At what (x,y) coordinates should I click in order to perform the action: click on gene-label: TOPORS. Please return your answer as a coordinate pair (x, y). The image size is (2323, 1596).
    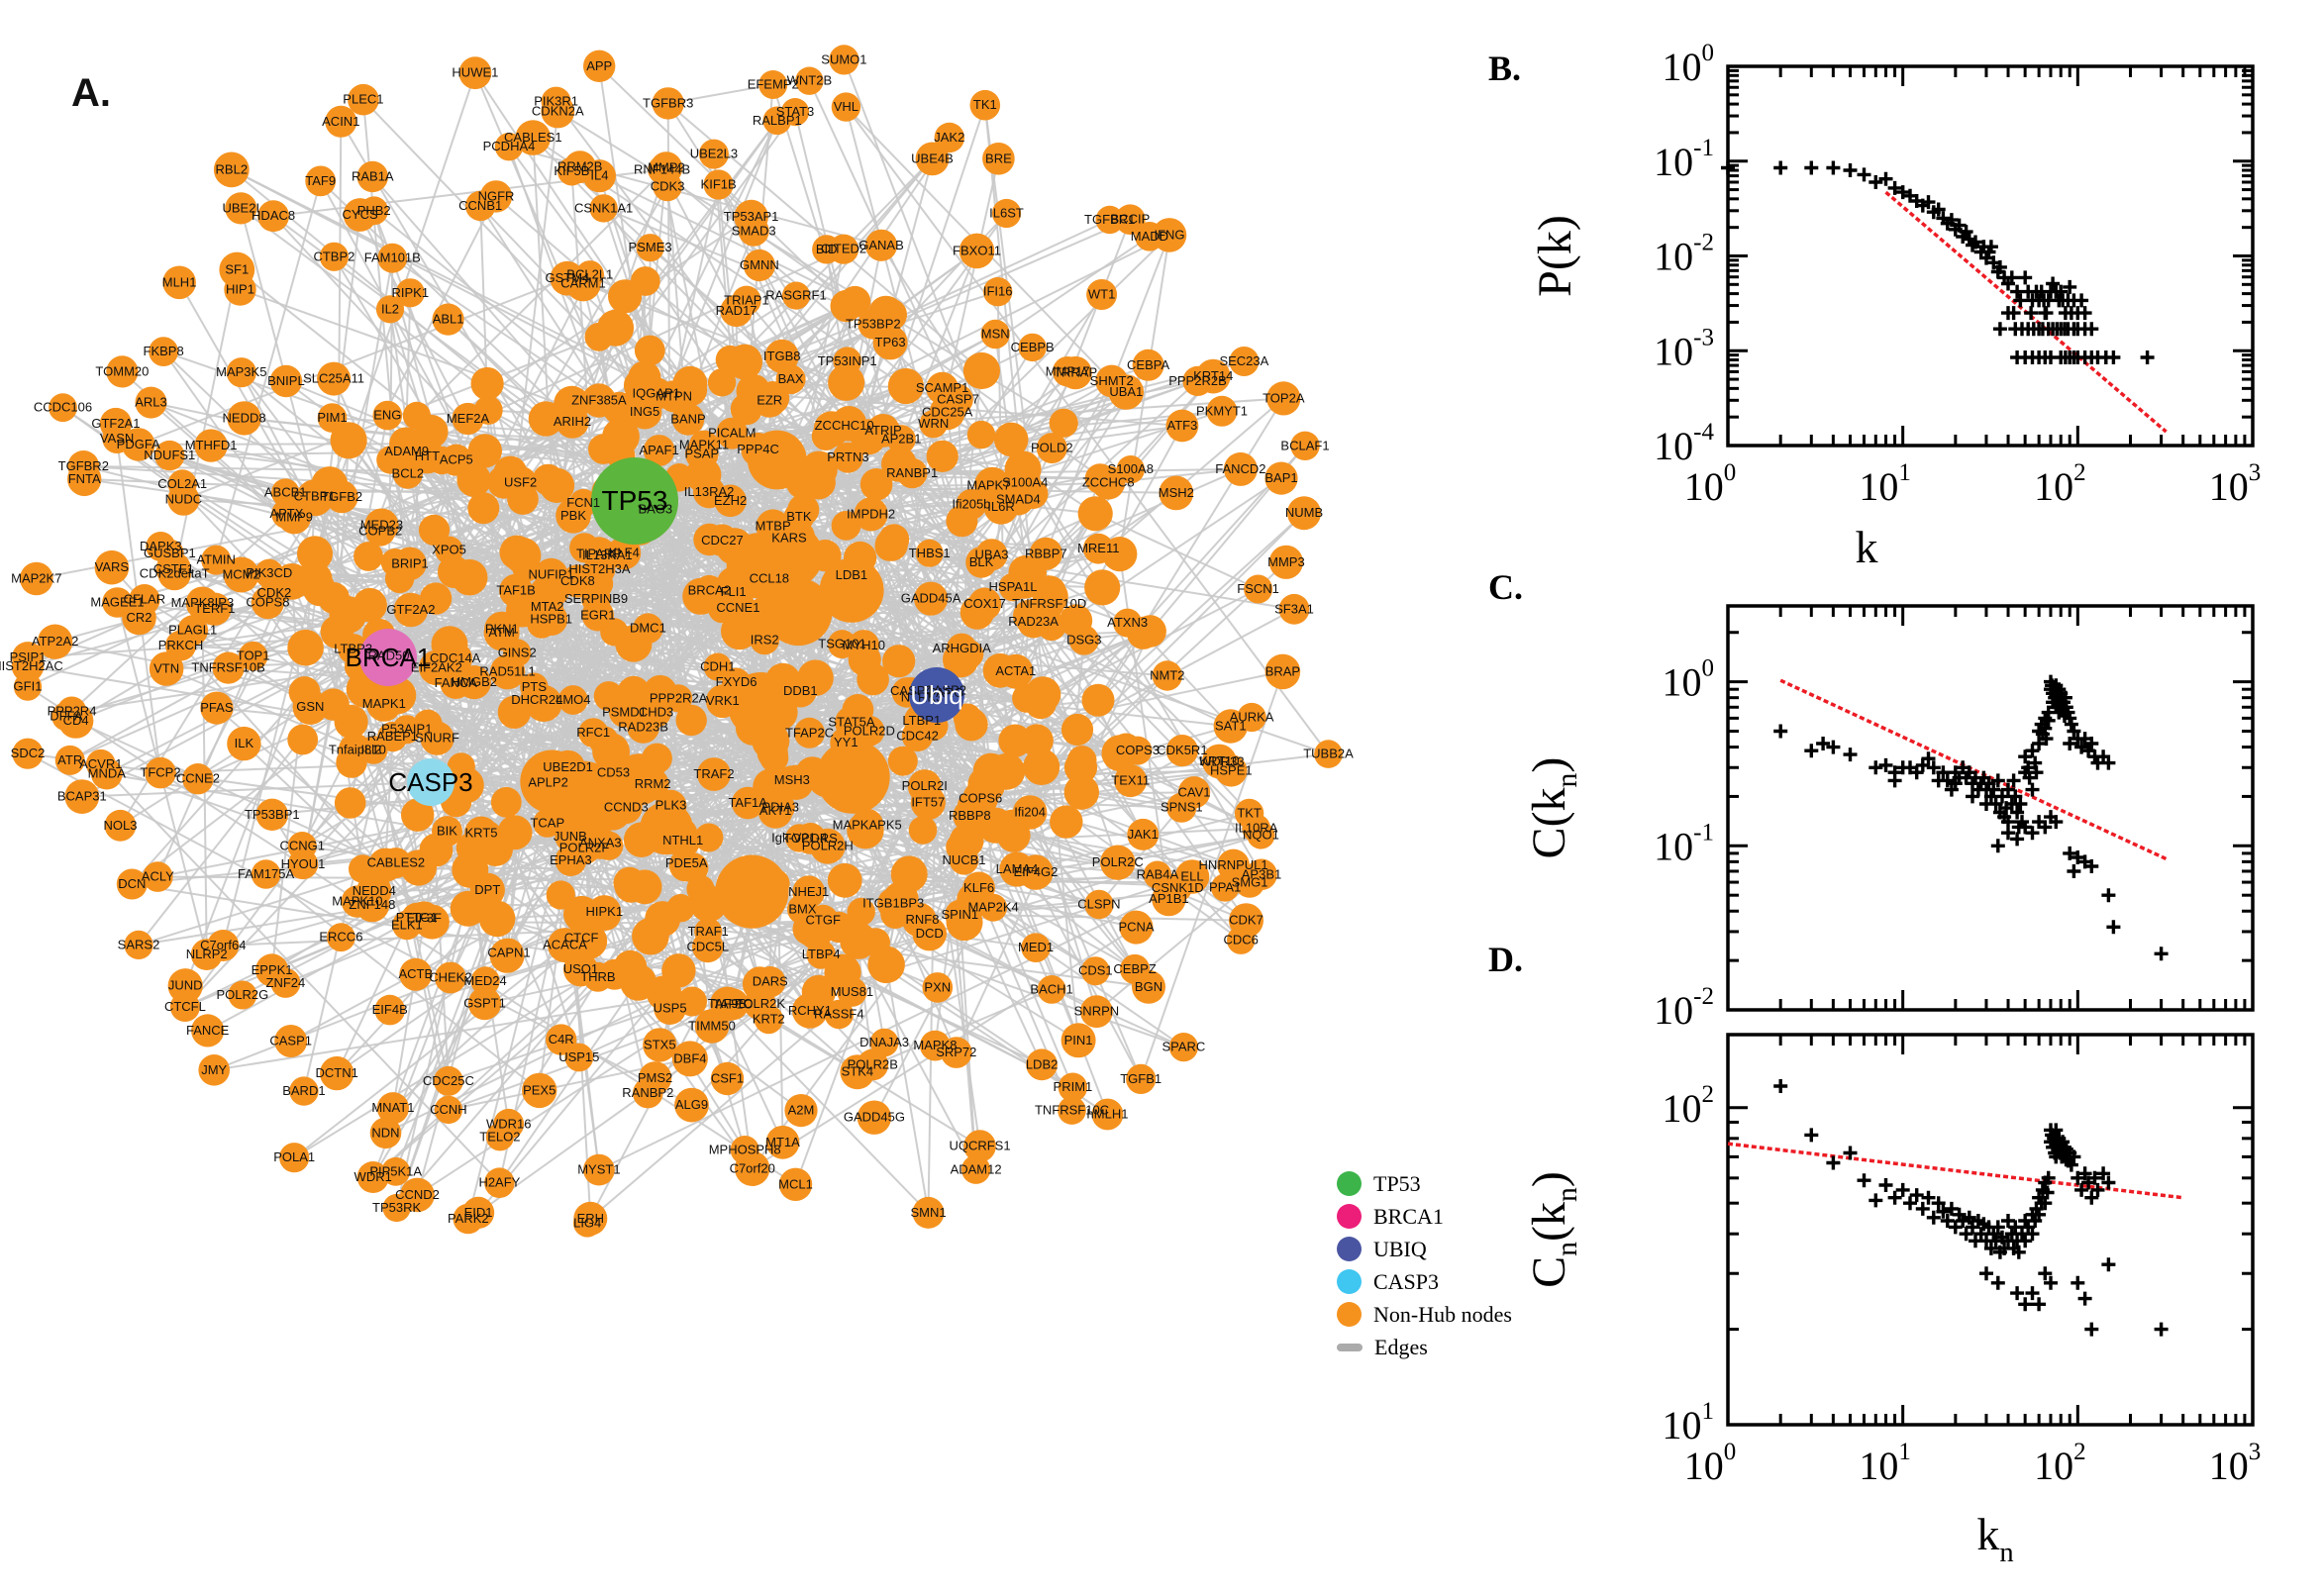
    Looking at the image, I should click on (810, 838).